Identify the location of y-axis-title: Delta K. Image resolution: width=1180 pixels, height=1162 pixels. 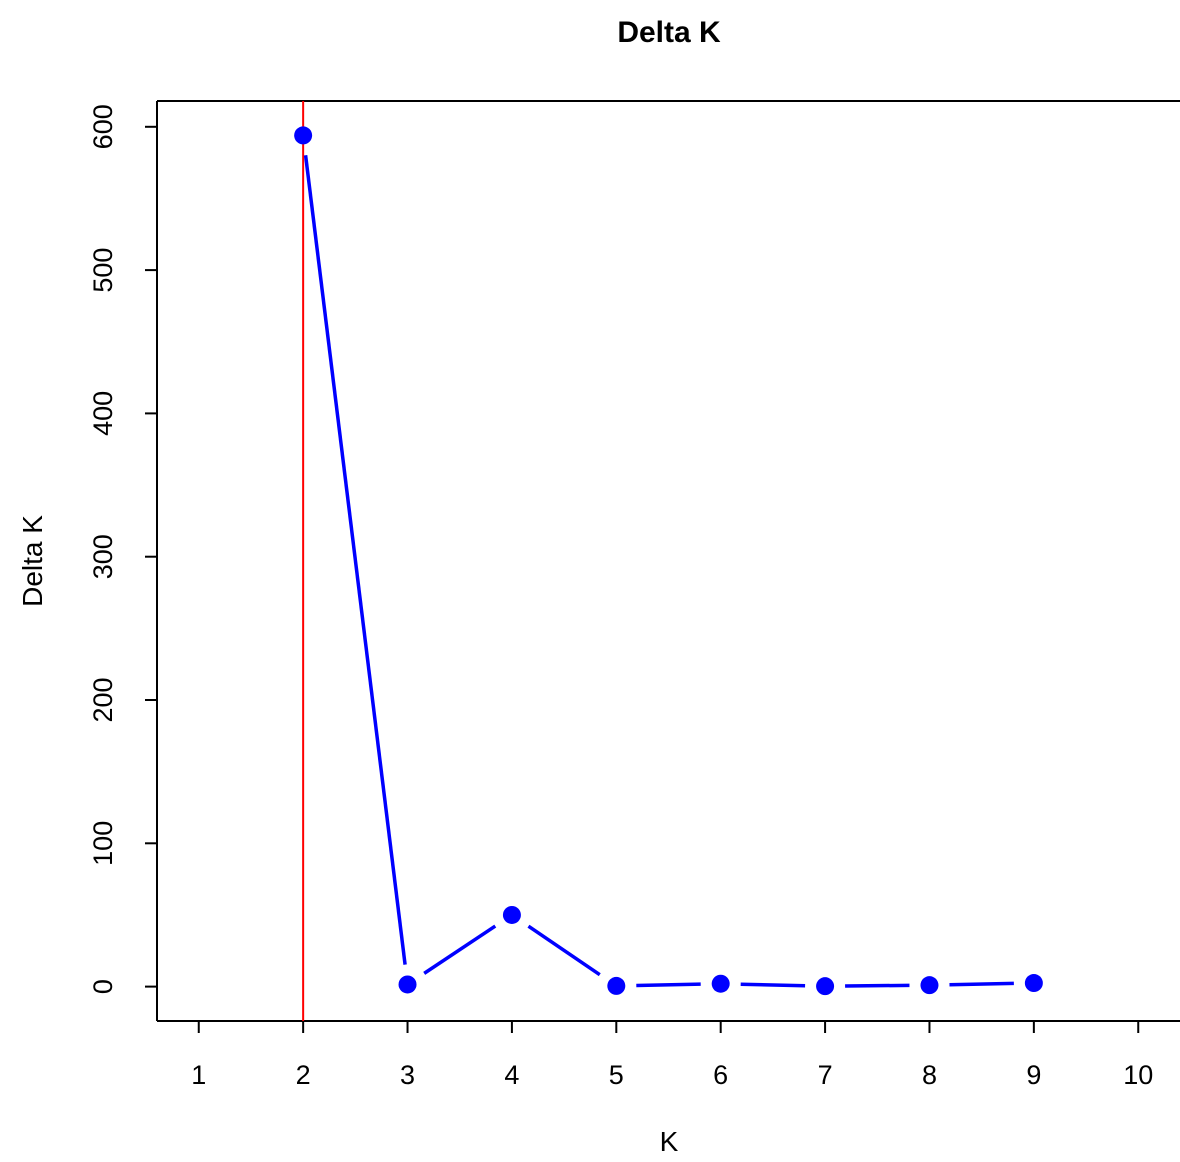
(32, 561).